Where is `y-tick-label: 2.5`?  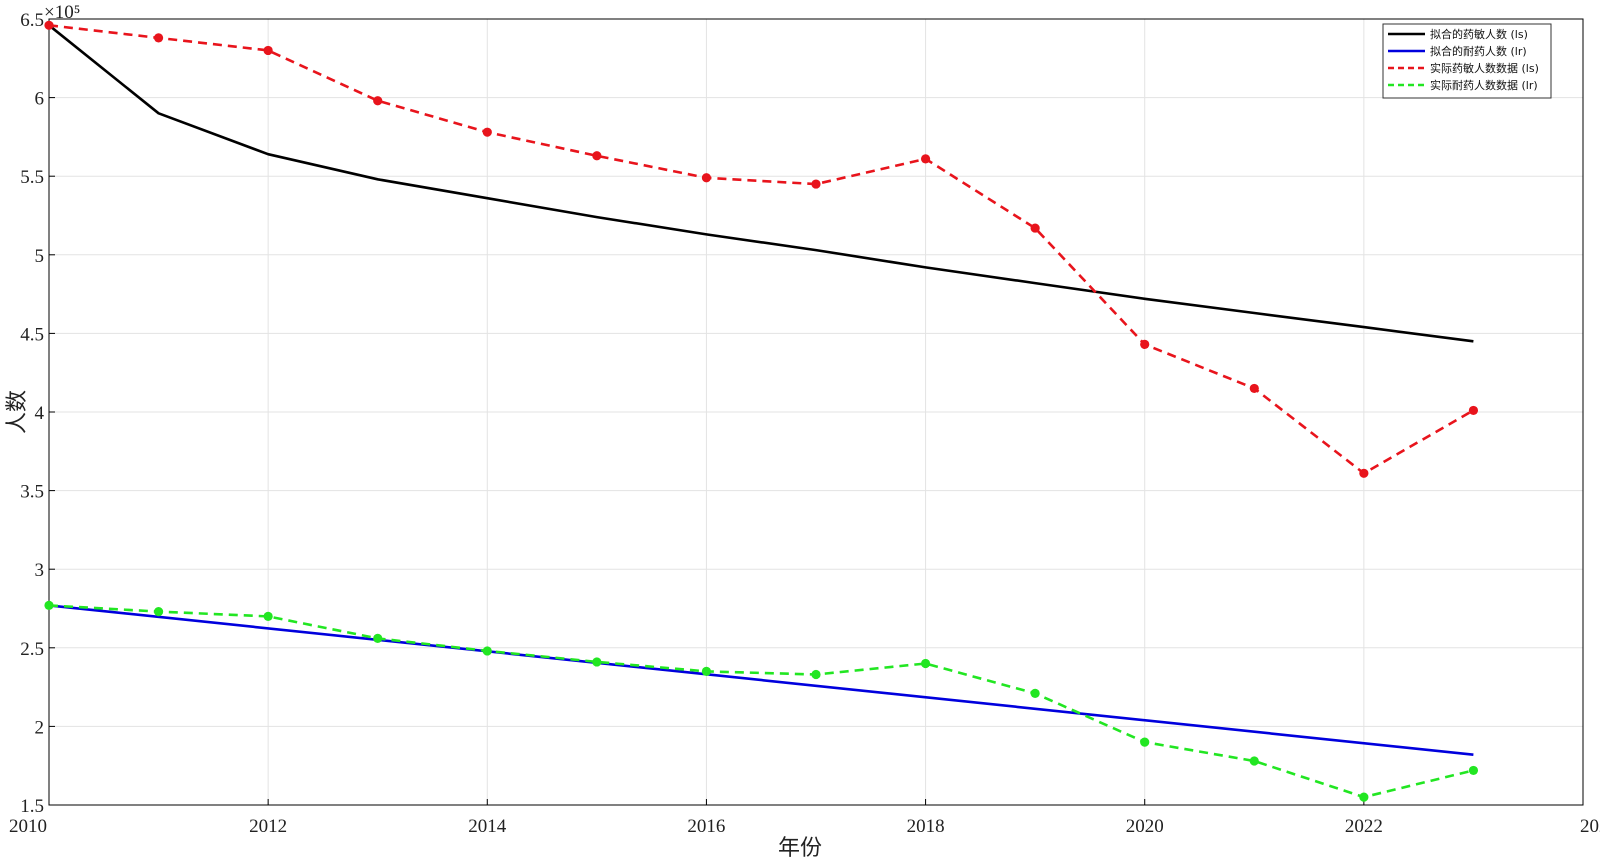 y-tick-label: 2.5 is located at coordinates (32, 649).